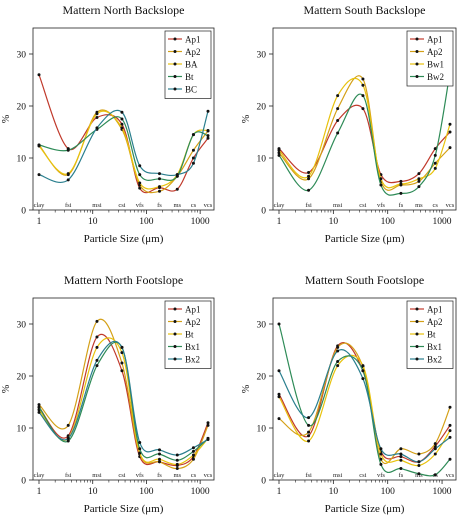 This screenshot has width=474, height=525. What do you see at coordinates (434, 347) in the screenshot?
I see `legend-label: Bx1` at bounding box center [434, 347].